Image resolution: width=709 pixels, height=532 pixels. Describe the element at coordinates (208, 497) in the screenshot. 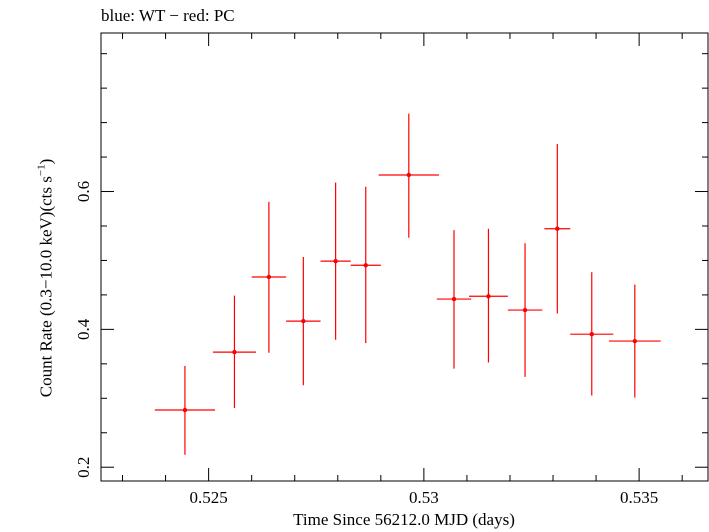

I see `x-tick-label: 0.525` at that location.